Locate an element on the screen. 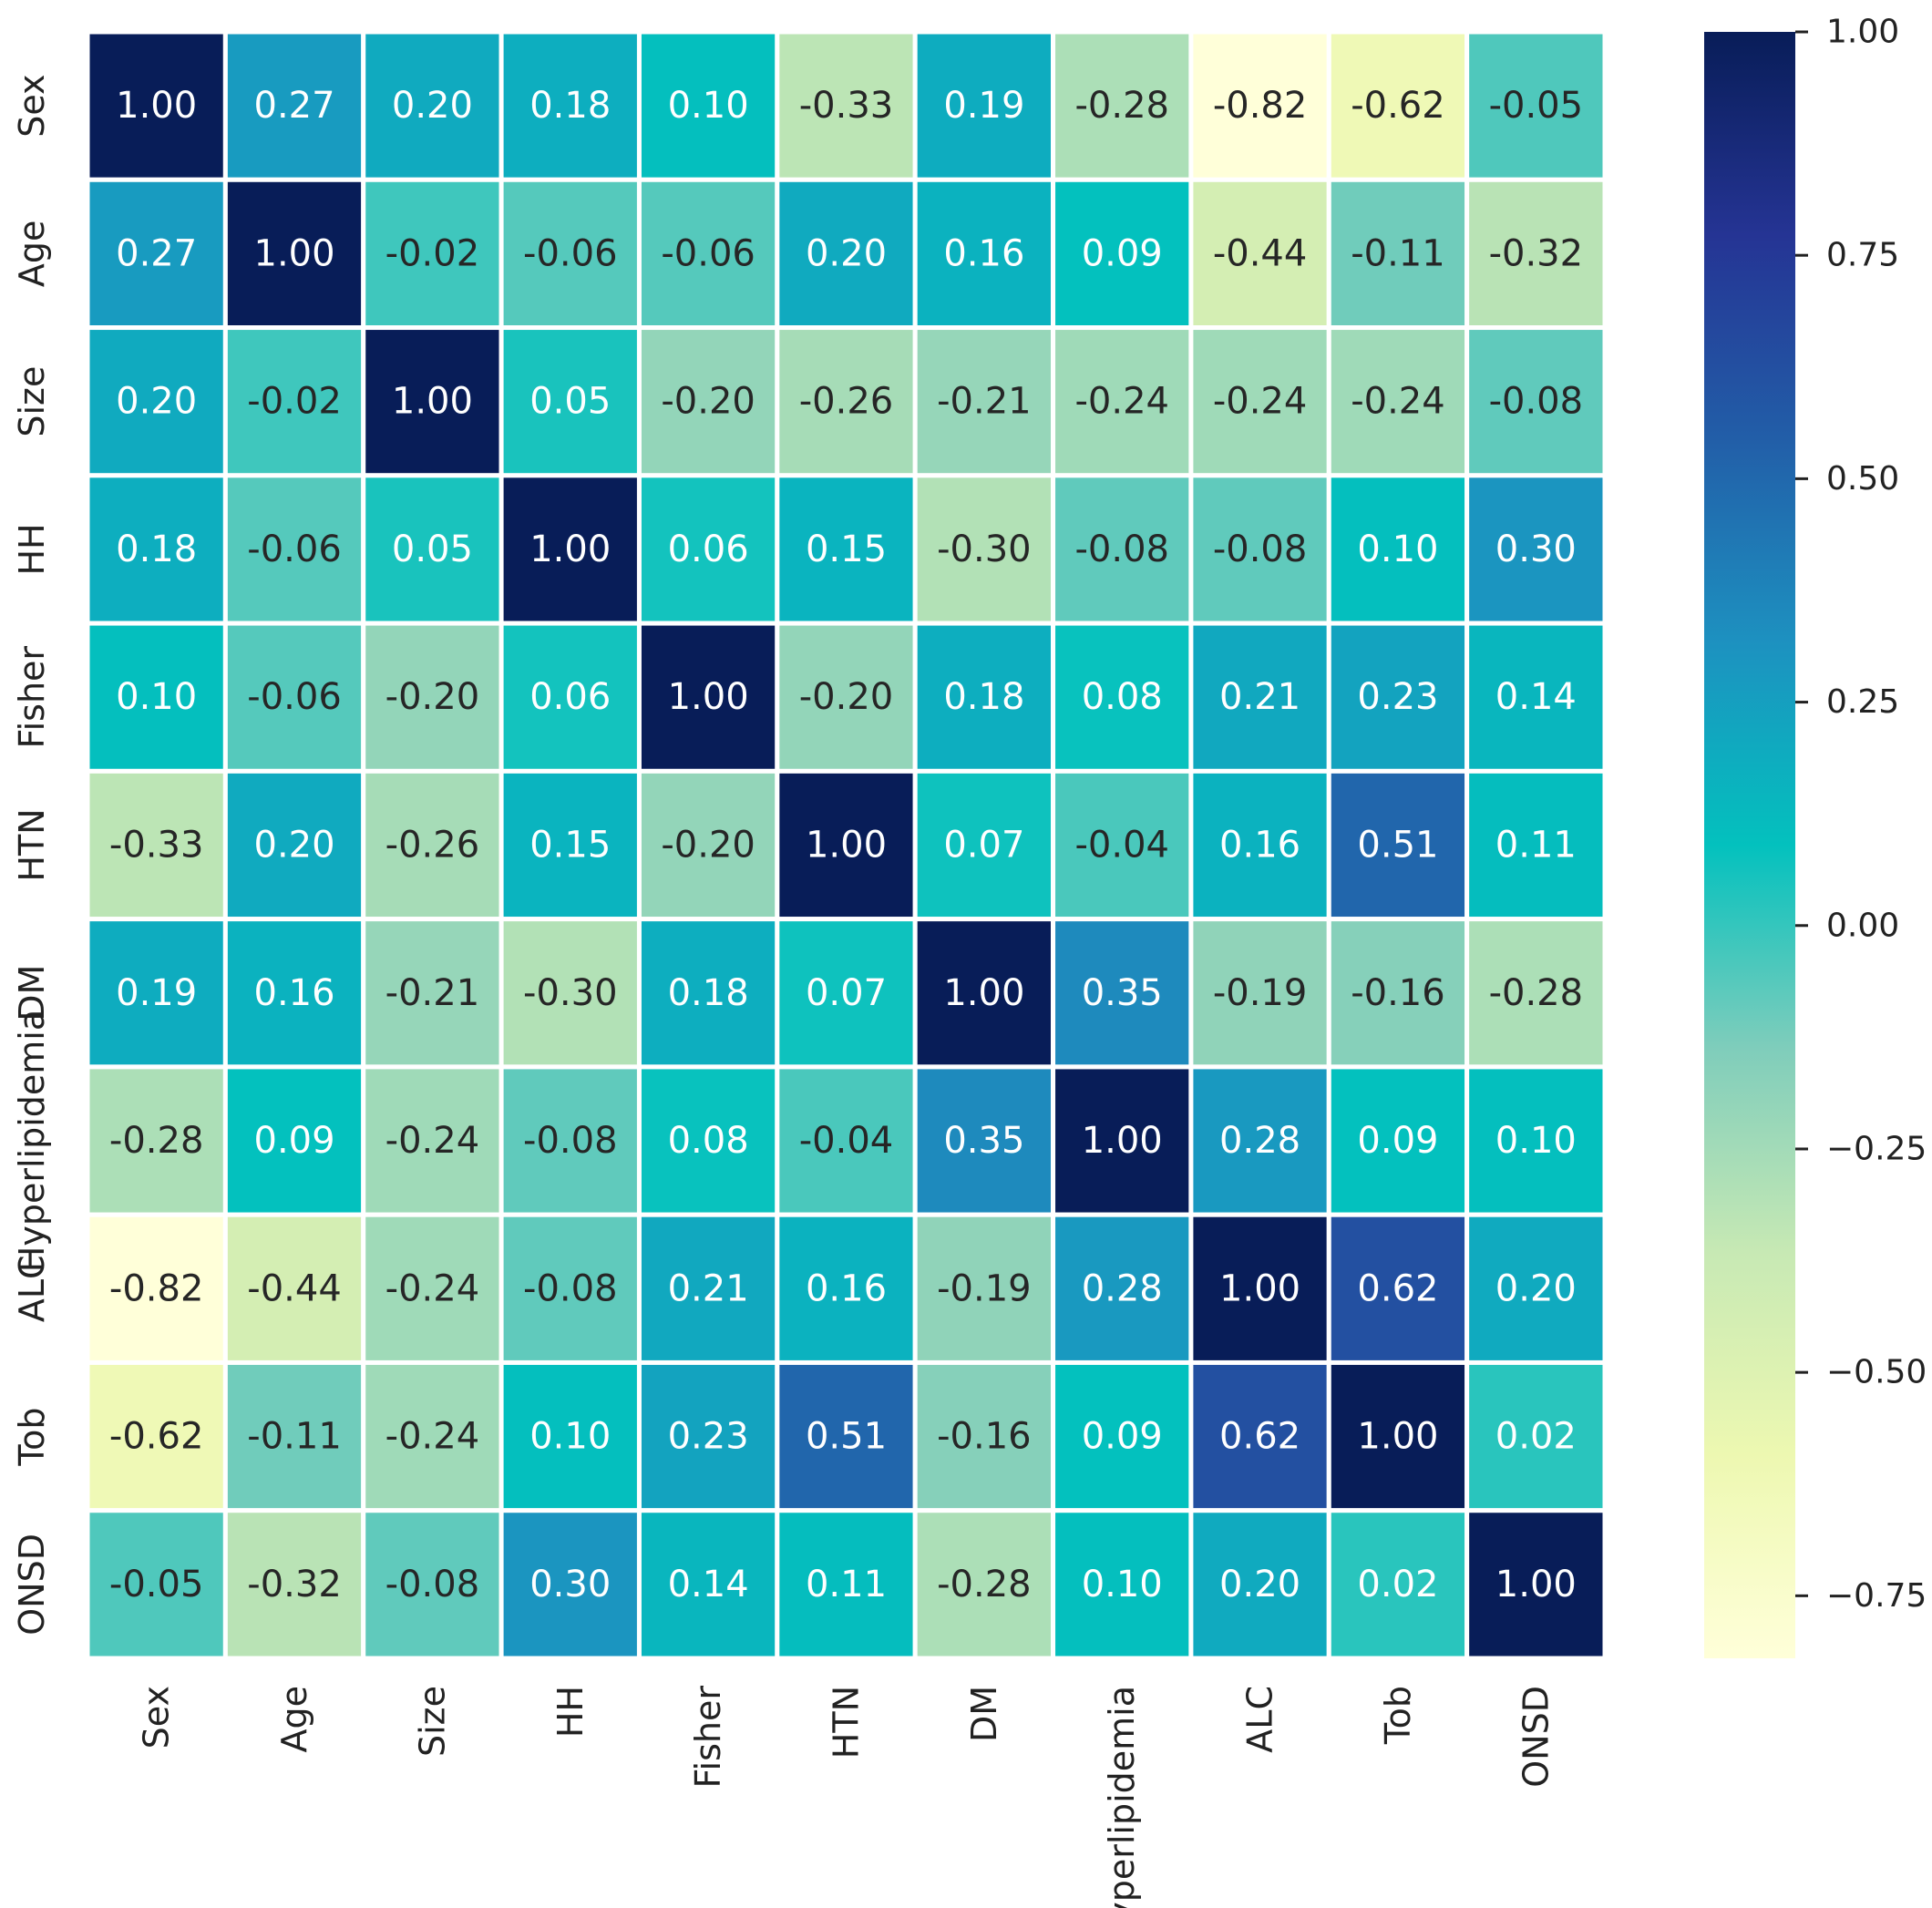  cell-value-label: -0.44 is located at coordinates (294, 1288).